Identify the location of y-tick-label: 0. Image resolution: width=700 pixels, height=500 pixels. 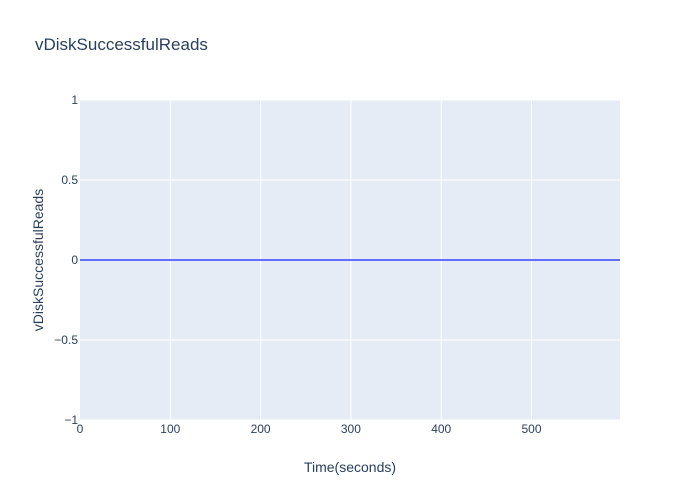
(74, 260).